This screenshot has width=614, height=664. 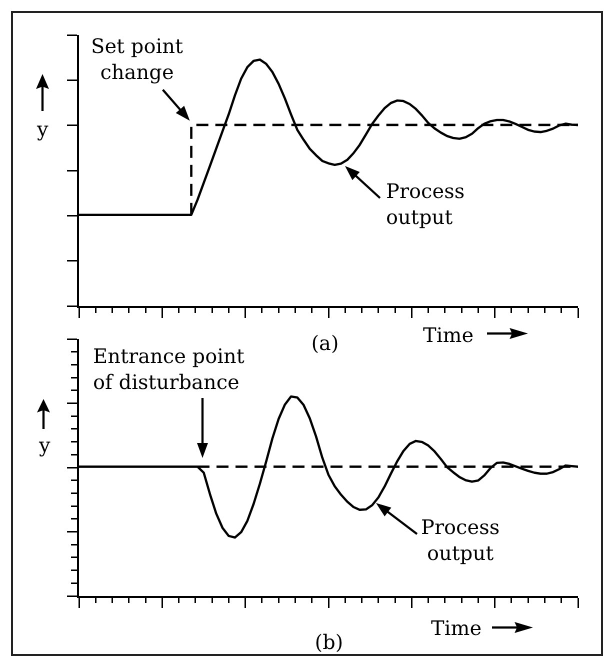 I want to click on text: Entrance point of disturbance, so click(x=168, y=369).